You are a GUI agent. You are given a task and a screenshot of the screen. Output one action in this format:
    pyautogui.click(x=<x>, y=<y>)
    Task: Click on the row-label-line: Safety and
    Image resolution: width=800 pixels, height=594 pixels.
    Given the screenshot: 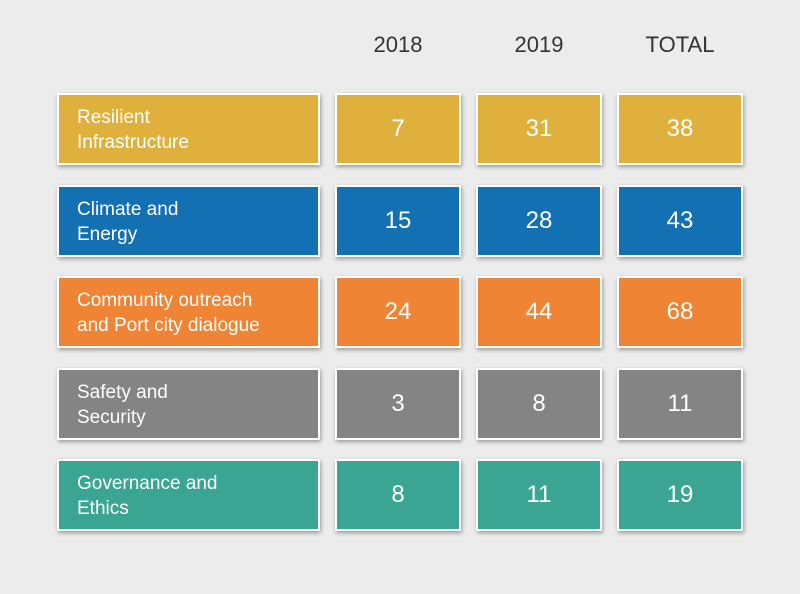 What is the action you would take?
    pyautogui.click(x=122, y=392)
    